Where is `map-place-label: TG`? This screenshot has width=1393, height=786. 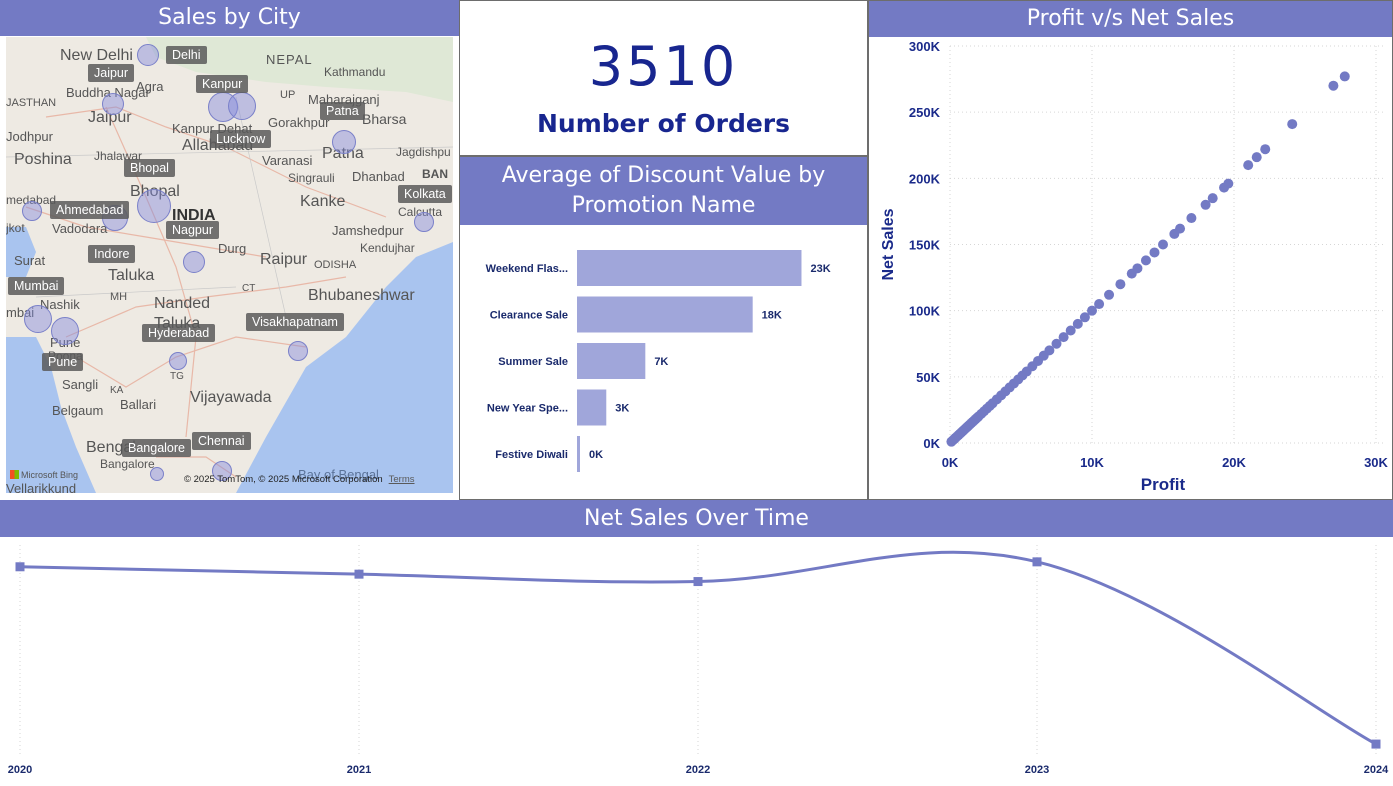
map-place-label: TG is located at coordinates (177, 376).